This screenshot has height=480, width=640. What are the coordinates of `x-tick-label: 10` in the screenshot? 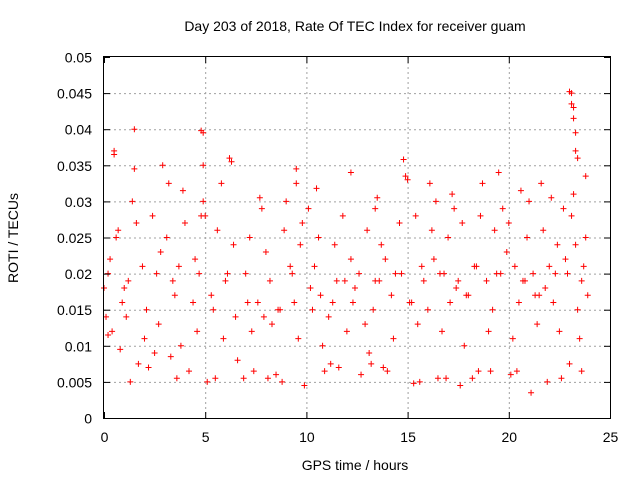 It's located at (307, 437).